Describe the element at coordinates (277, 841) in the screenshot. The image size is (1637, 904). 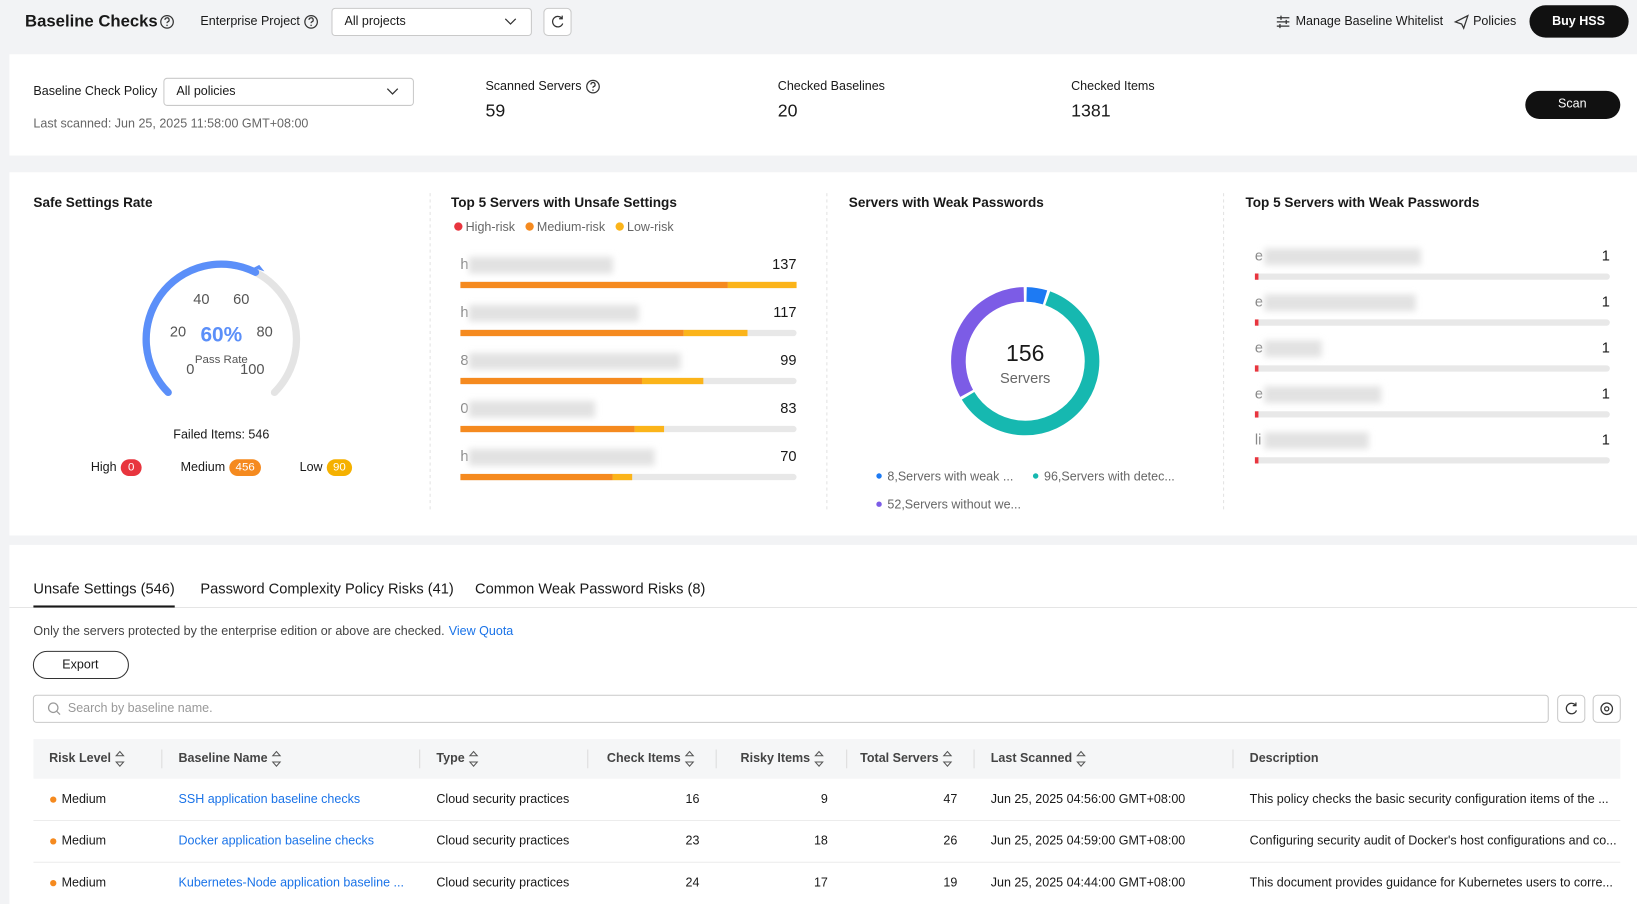
I see `baseline-link: Docker application baseline checks` at that location.